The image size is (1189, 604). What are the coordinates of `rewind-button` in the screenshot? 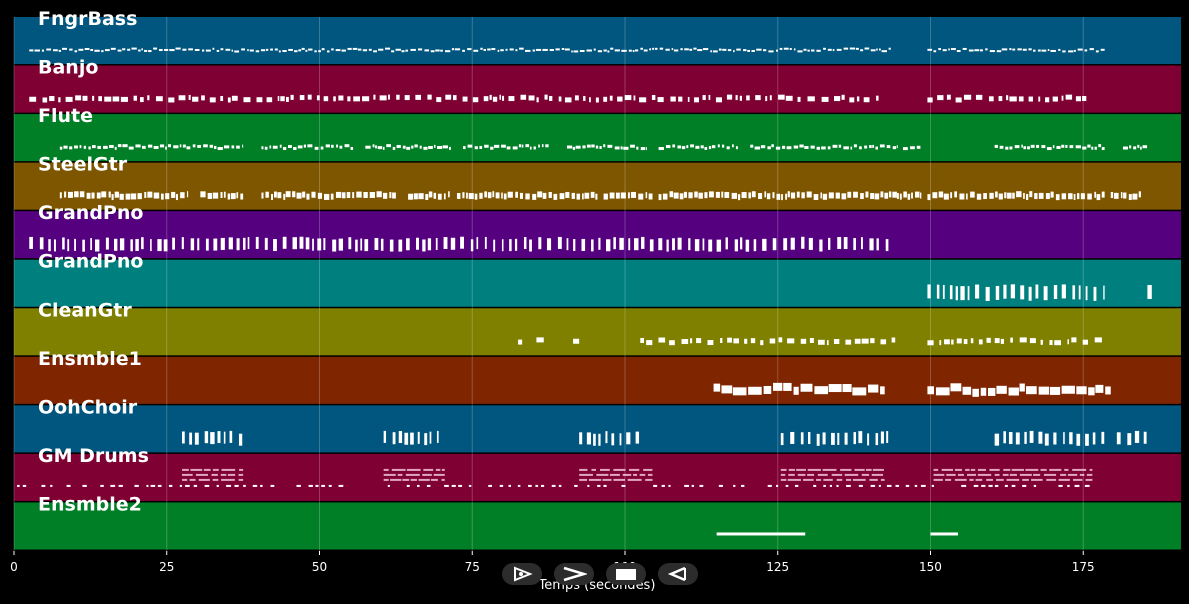 It's located at (678, 574).